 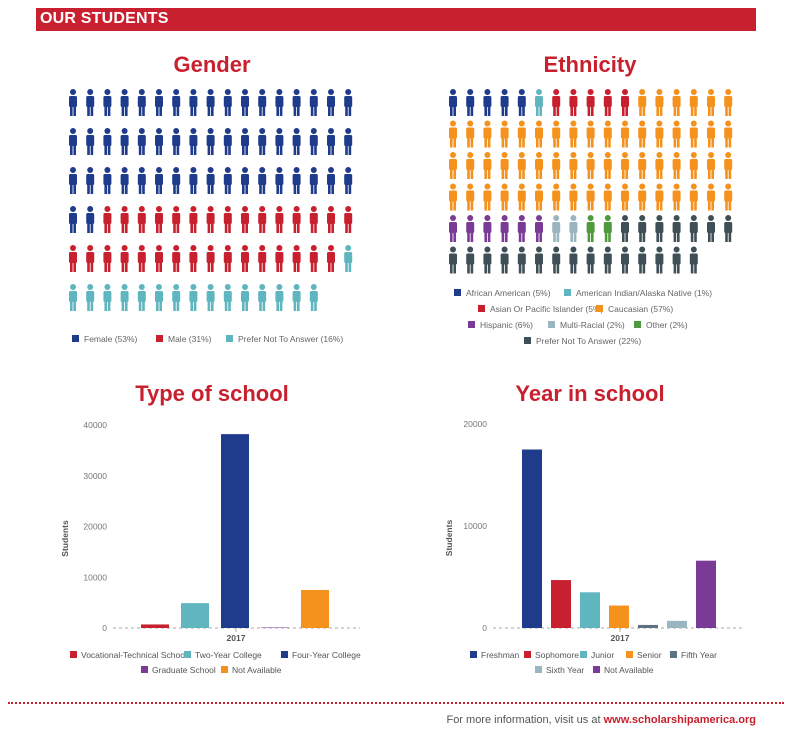 I want to click on y-tick-label: 0, so click(x=484, y=628).